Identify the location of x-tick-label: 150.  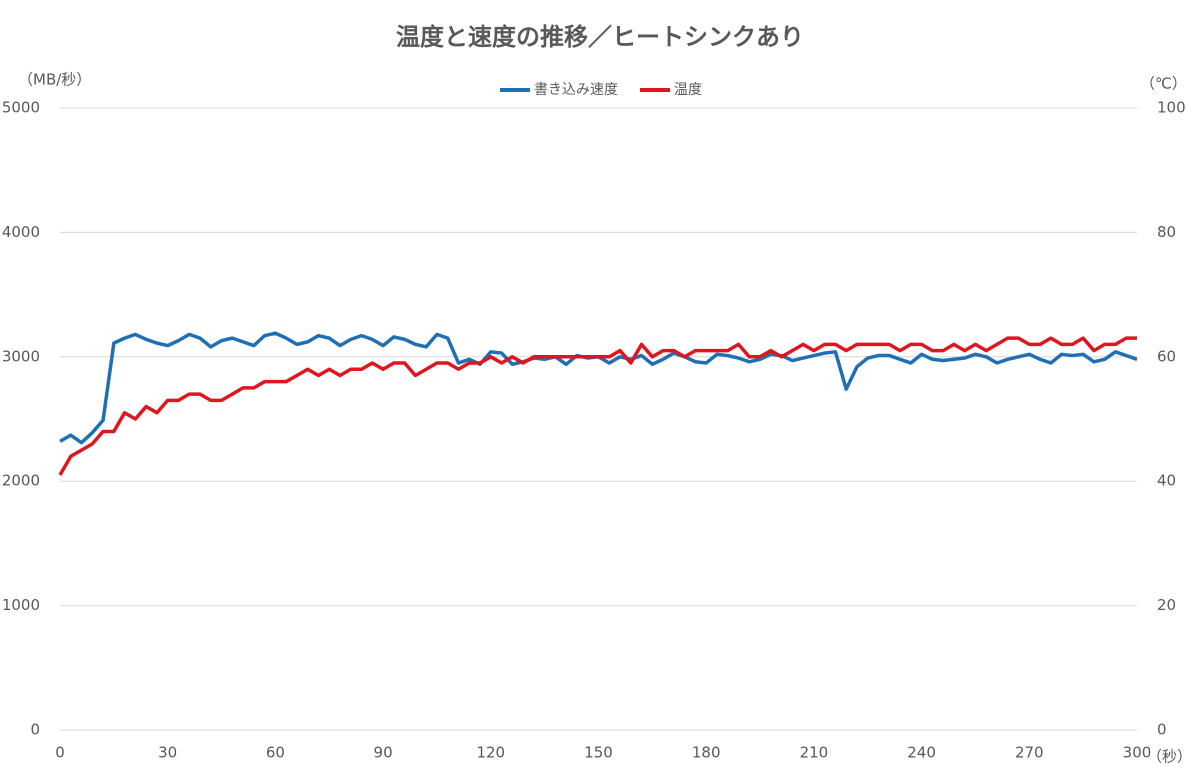
(598, 753).